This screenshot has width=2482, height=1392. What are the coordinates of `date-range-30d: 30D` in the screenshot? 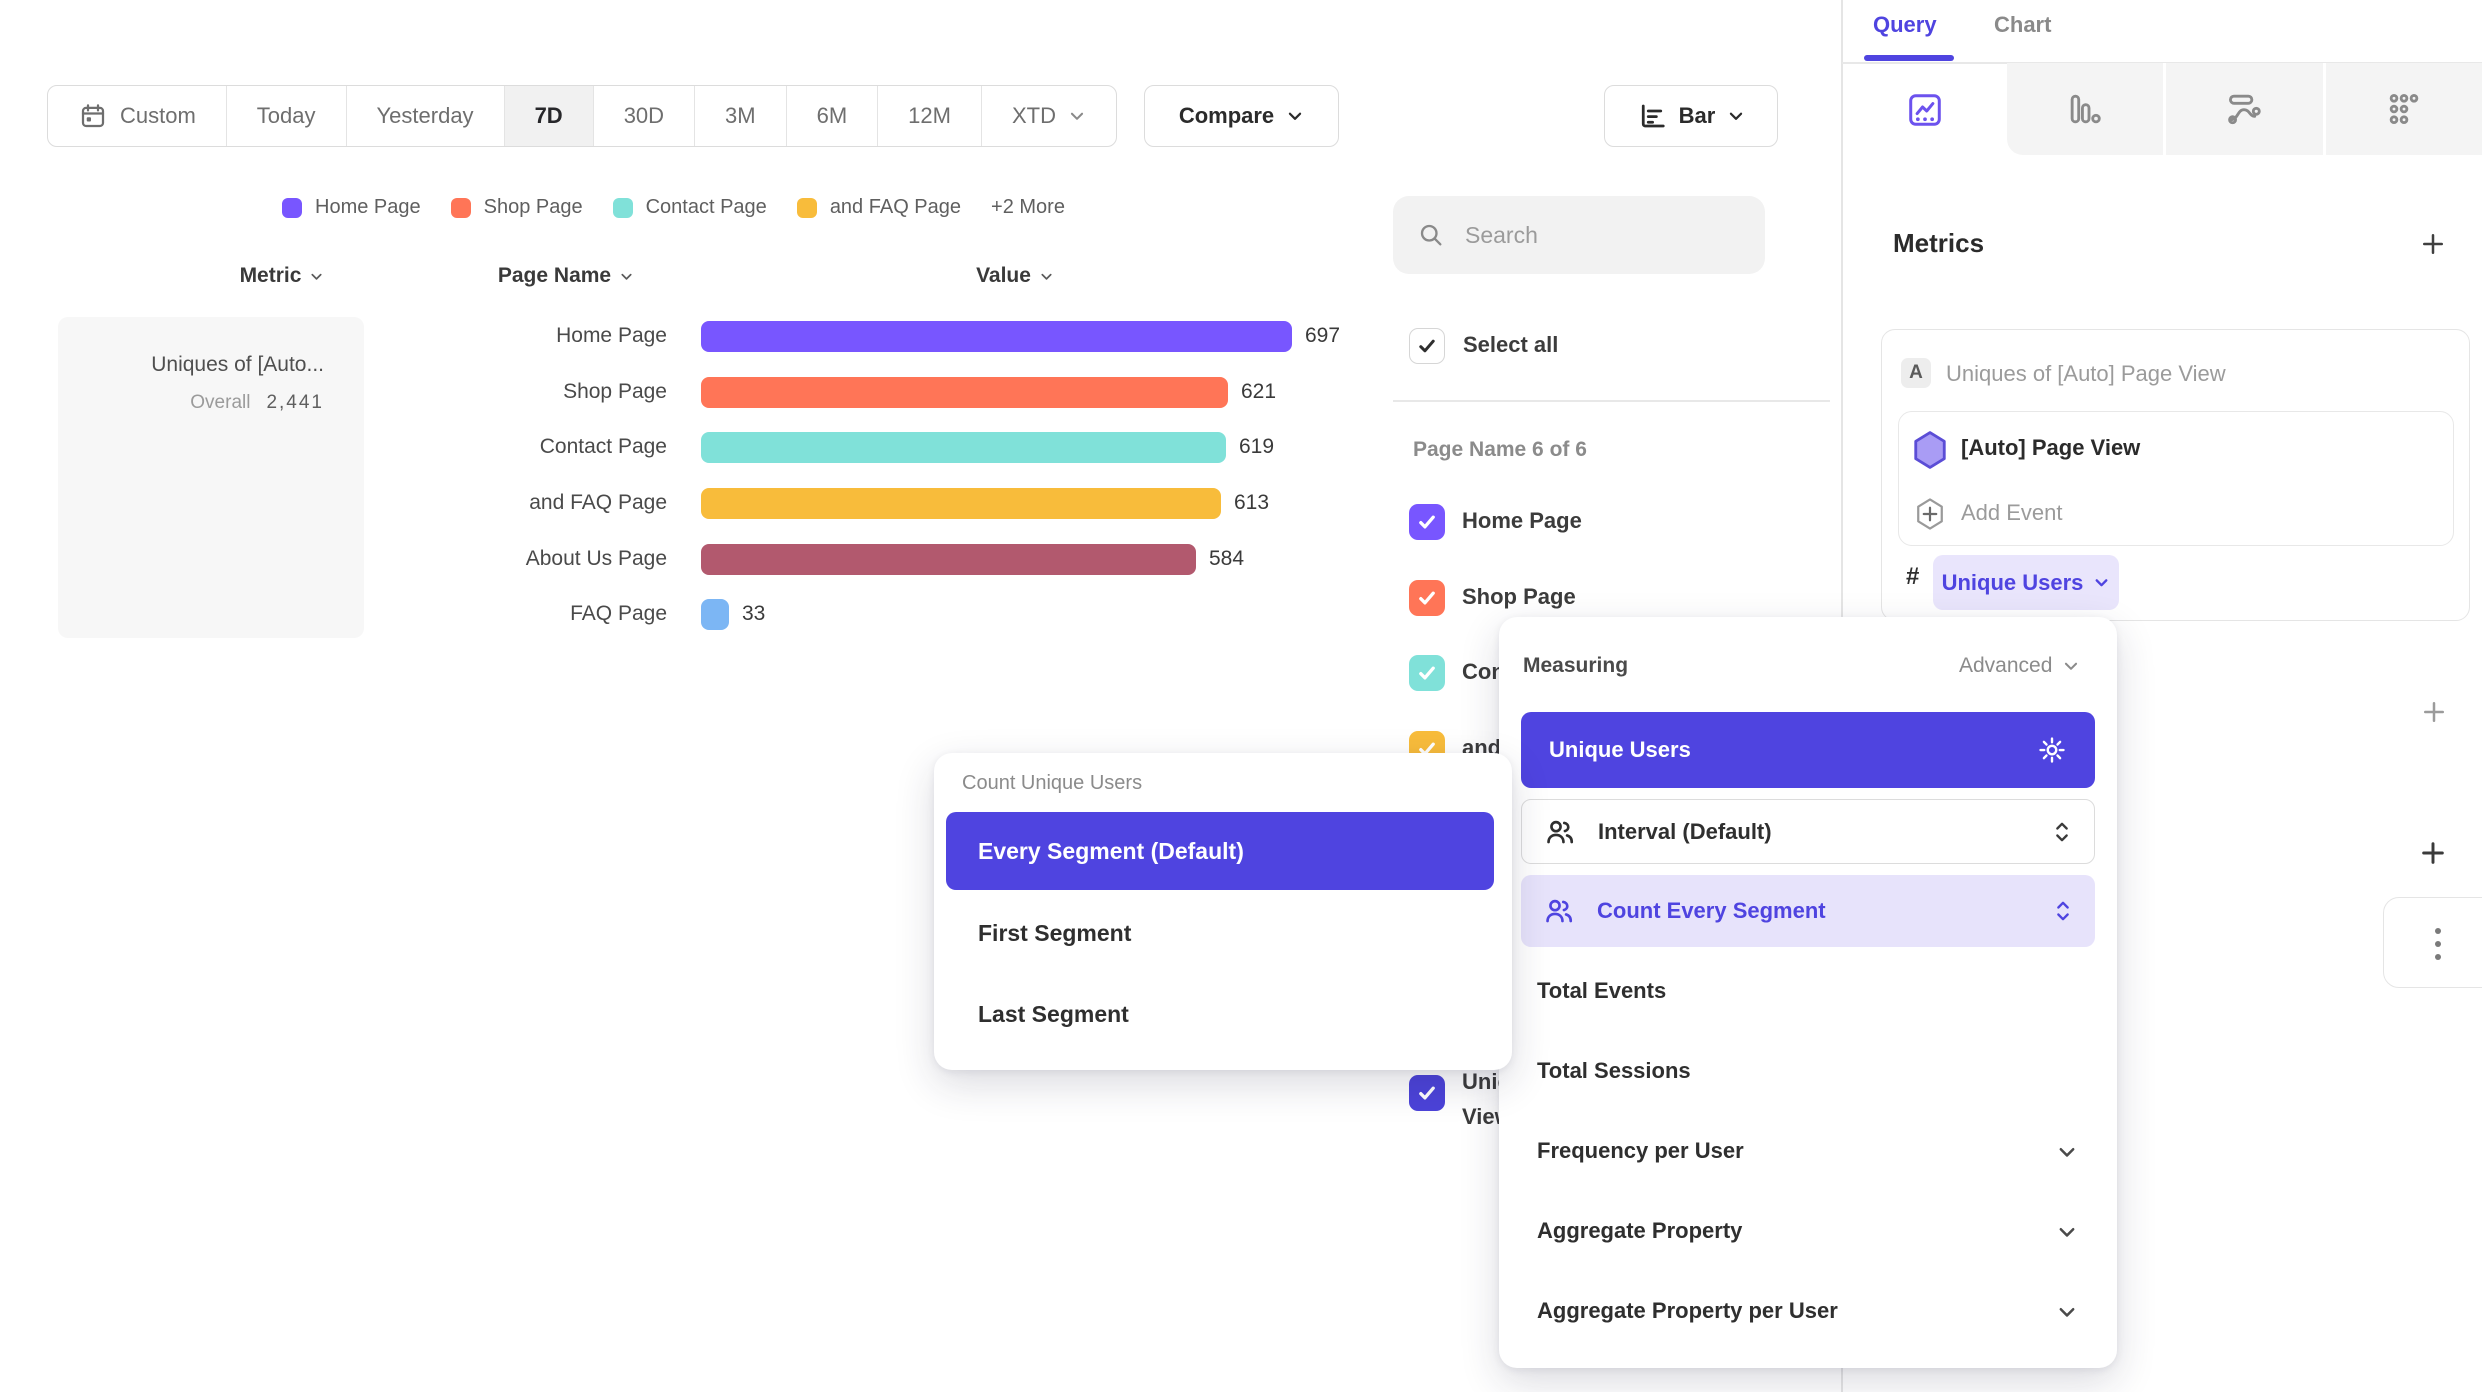 It's located at (643, 116).